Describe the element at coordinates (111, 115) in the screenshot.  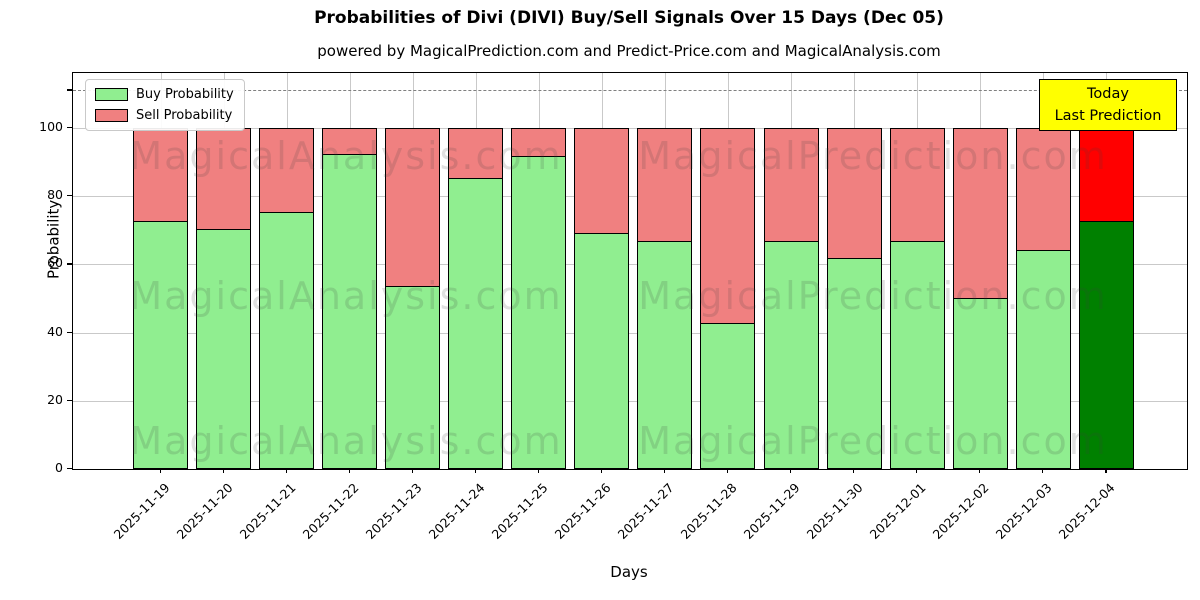
I see `sell-swatch-icon` at that location.